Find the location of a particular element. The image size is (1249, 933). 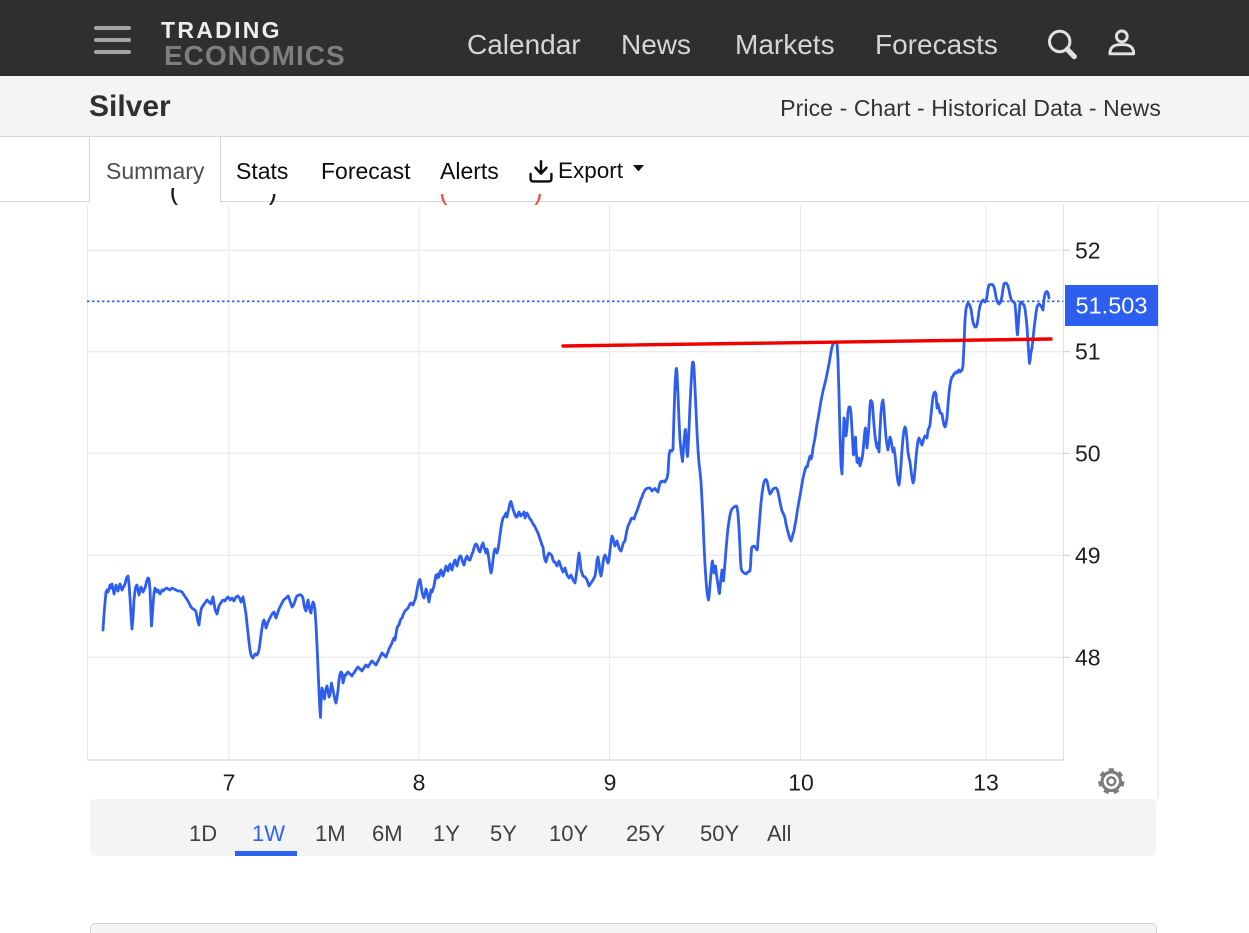

svg-text: 7 is located at coordinates (229, 783).